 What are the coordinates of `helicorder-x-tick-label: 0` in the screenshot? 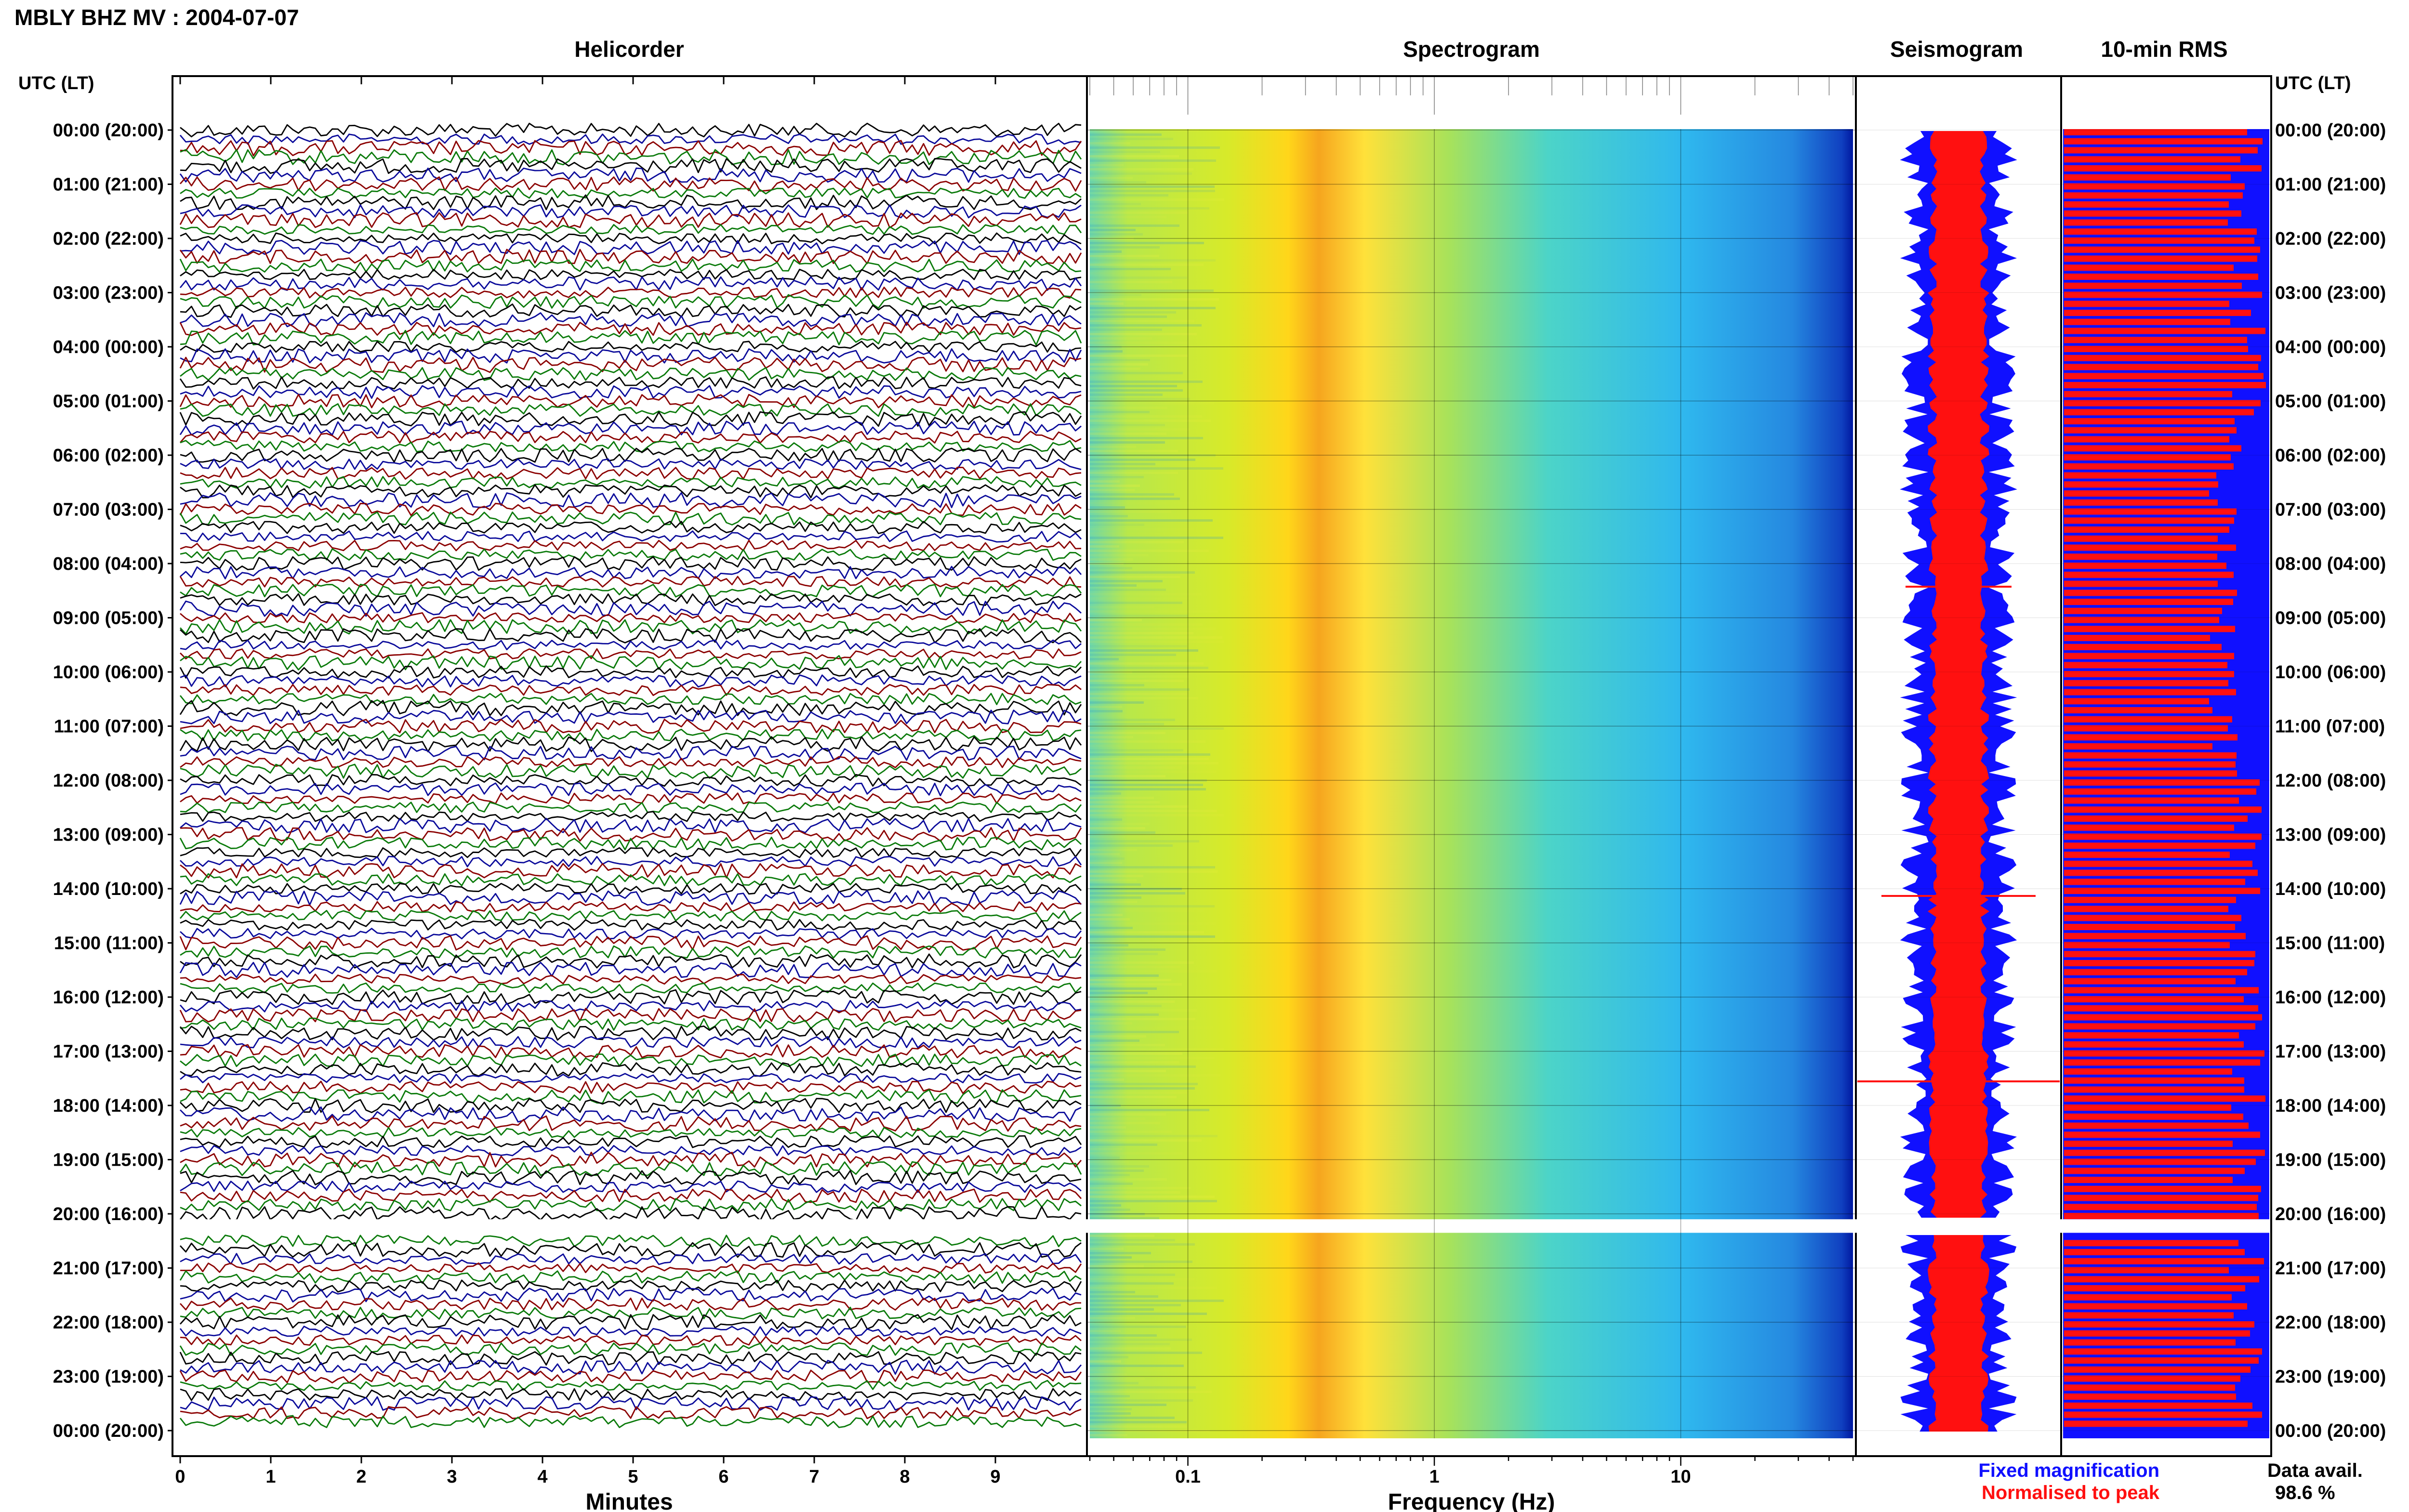 It's located at (180, 1477).